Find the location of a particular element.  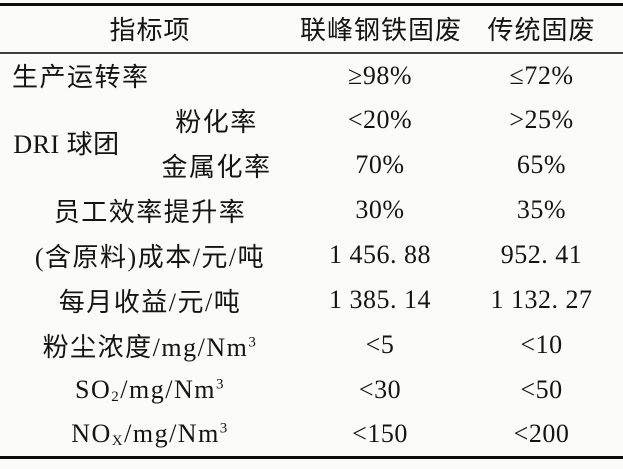

cell-value: 65% is located at coordinates (541, 164).